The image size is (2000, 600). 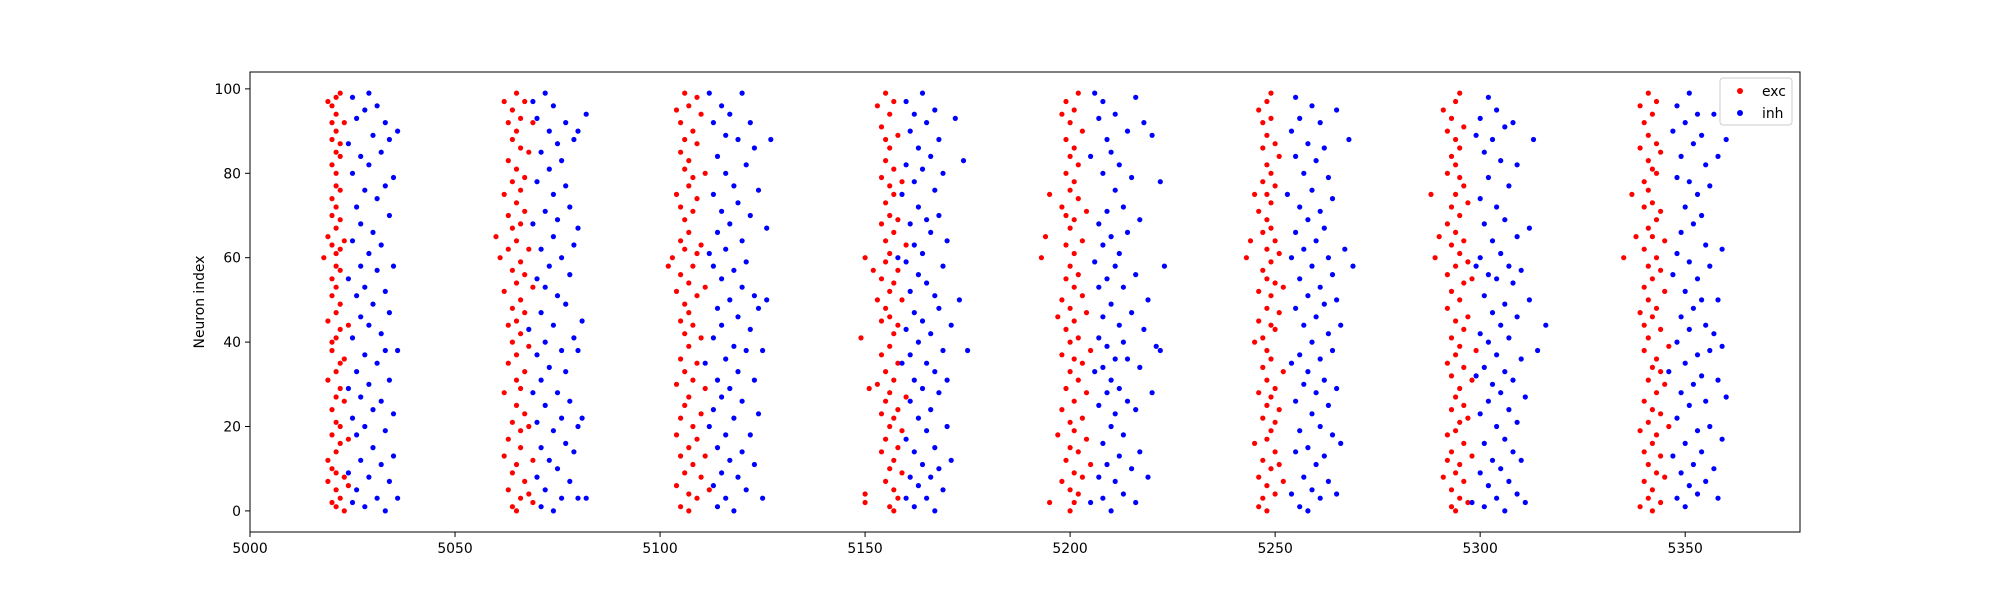 What do you see at coordinates (659, 549) in the screenshot?
I see `x-tick-label-5100: 5100` at bounding box center [659, 549].